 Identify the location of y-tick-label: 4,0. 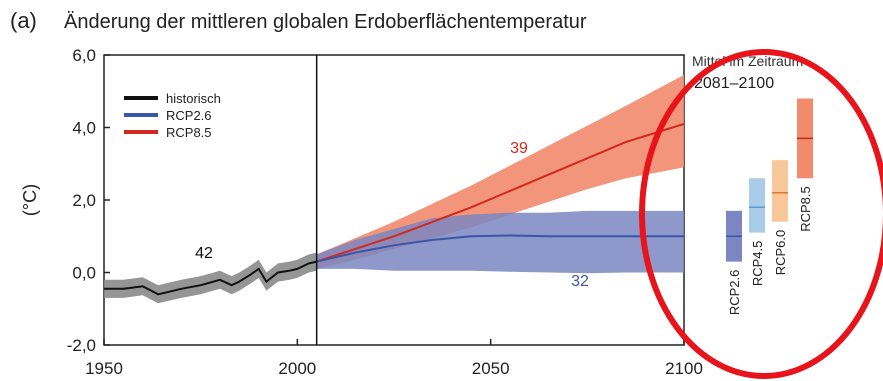
(84, 128).